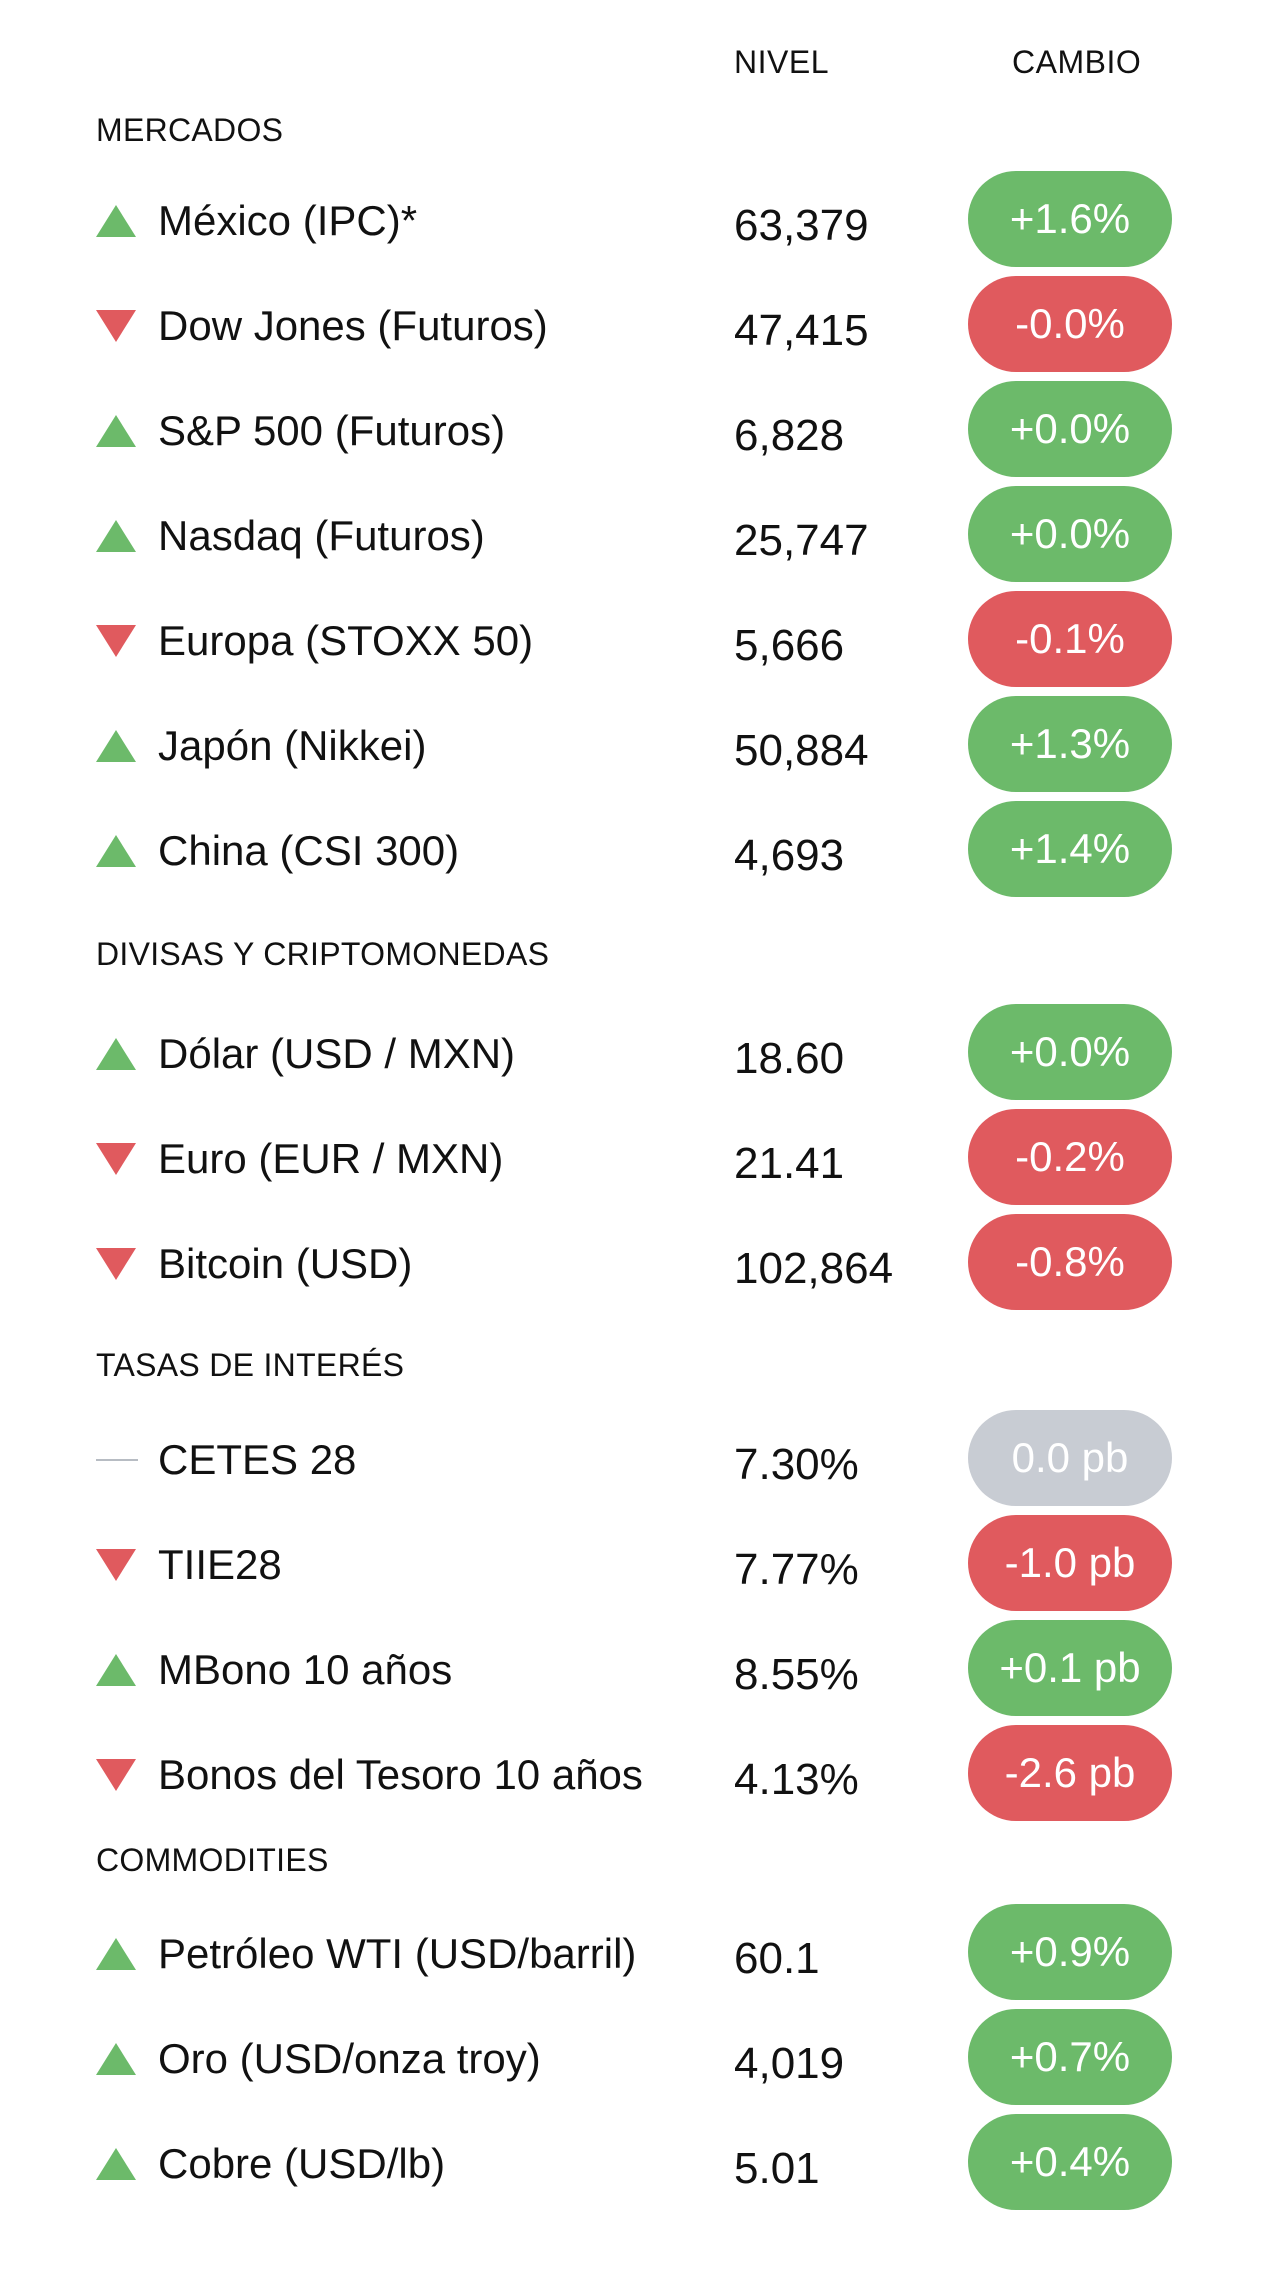 This screenshot has width=1280, height=2281. What do you see at coordinates (789, 855) in the screenshot?
I see `level-value: 4,693` at bounding box center [789, 855].